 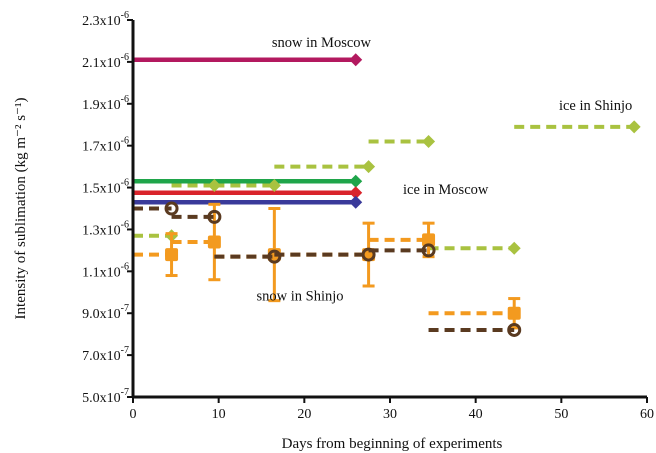 I want to click on y-tick-label: 1.7x10⁻⁶, so click(x=105, y=145).